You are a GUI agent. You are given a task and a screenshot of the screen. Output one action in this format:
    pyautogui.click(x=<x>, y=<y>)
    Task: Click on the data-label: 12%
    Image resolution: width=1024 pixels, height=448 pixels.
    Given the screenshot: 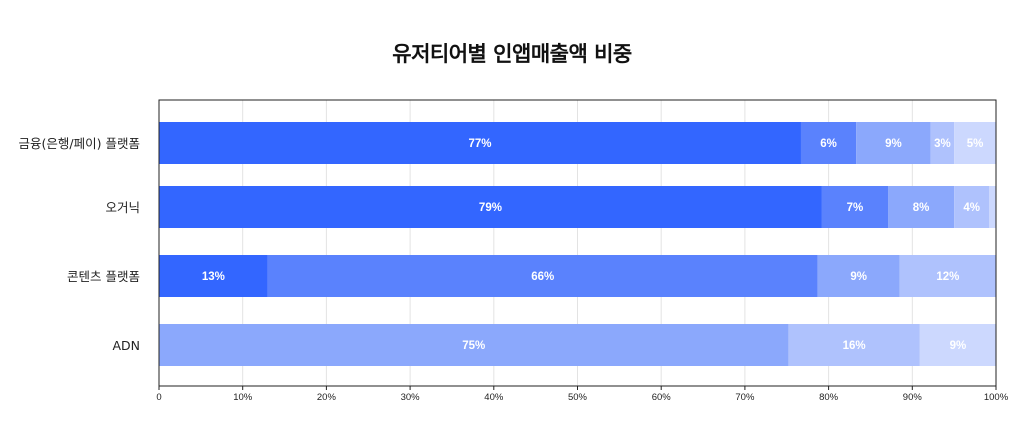 What is the action you would take?
    pyautogui.click(x=947, y=277)
    